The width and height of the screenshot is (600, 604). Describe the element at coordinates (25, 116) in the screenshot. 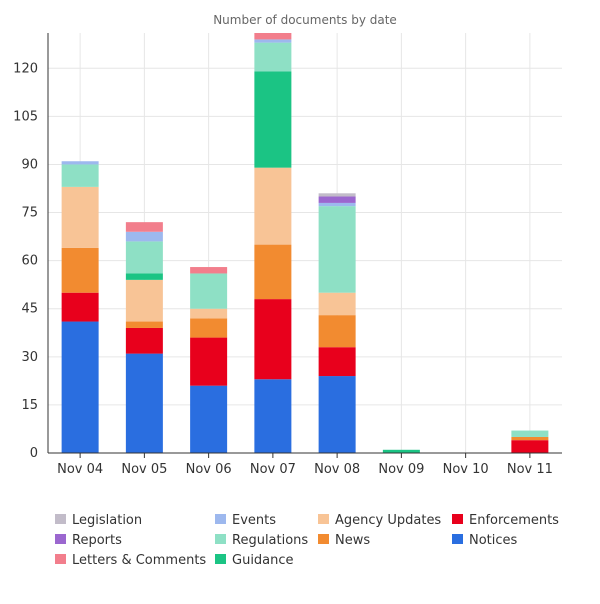

I see `y-tick-label: 105` at that location.